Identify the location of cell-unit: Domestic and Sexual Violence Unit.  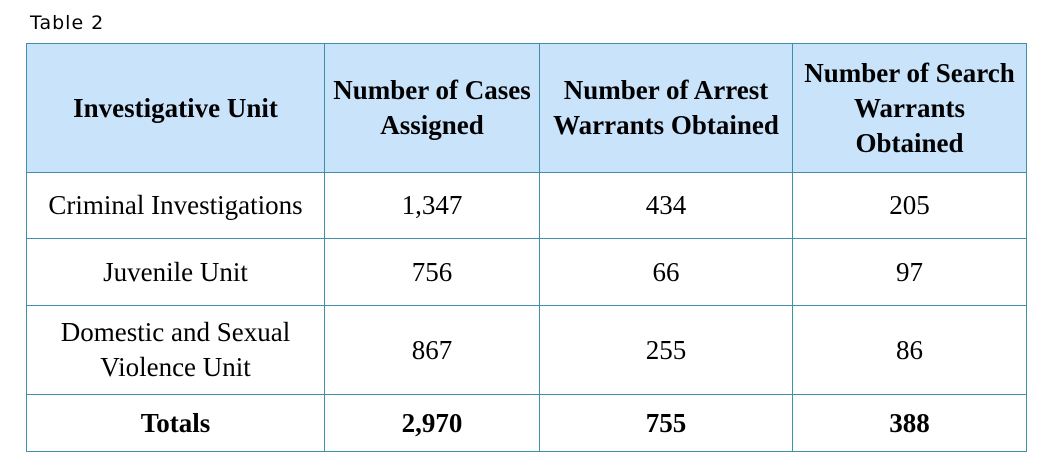
(175, 350).